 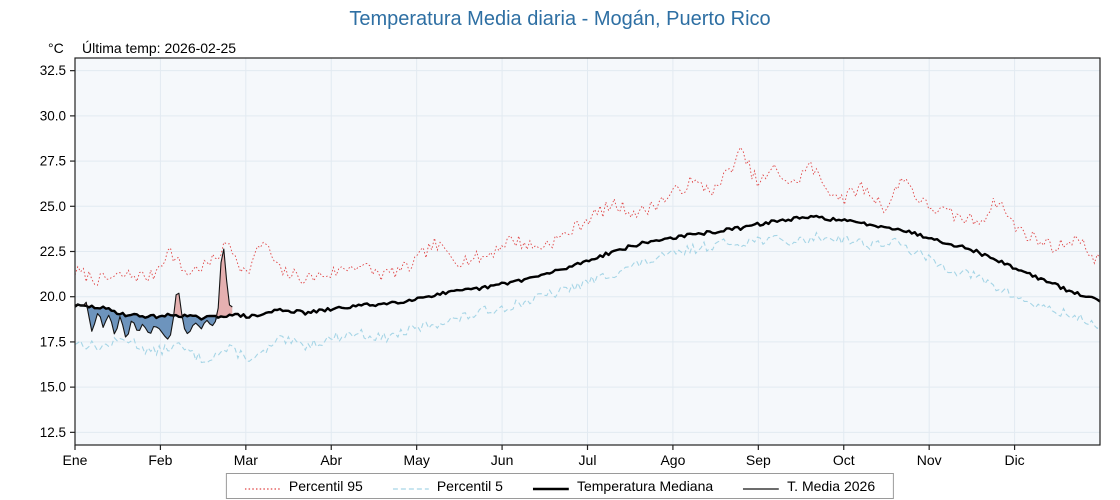 What do you see at coordinates (831, 486) in the screenshot?
I see `legend-label-t2026: T. Media 2026` at bounding box center [831, 486].